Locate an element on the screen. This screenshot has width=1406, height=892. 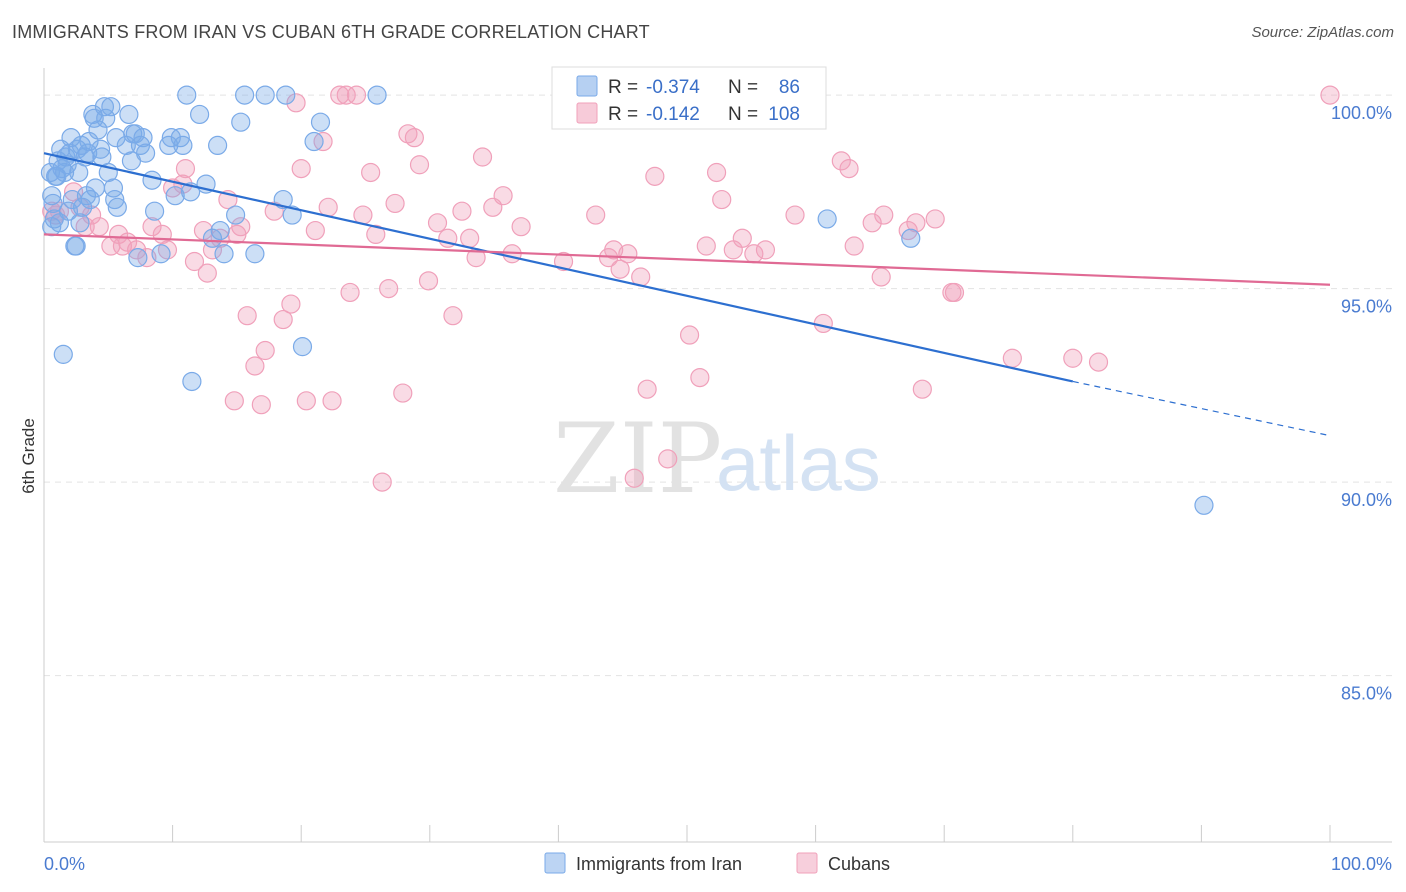
watermark: ZIP atlas is located at coordinates (717, 459).